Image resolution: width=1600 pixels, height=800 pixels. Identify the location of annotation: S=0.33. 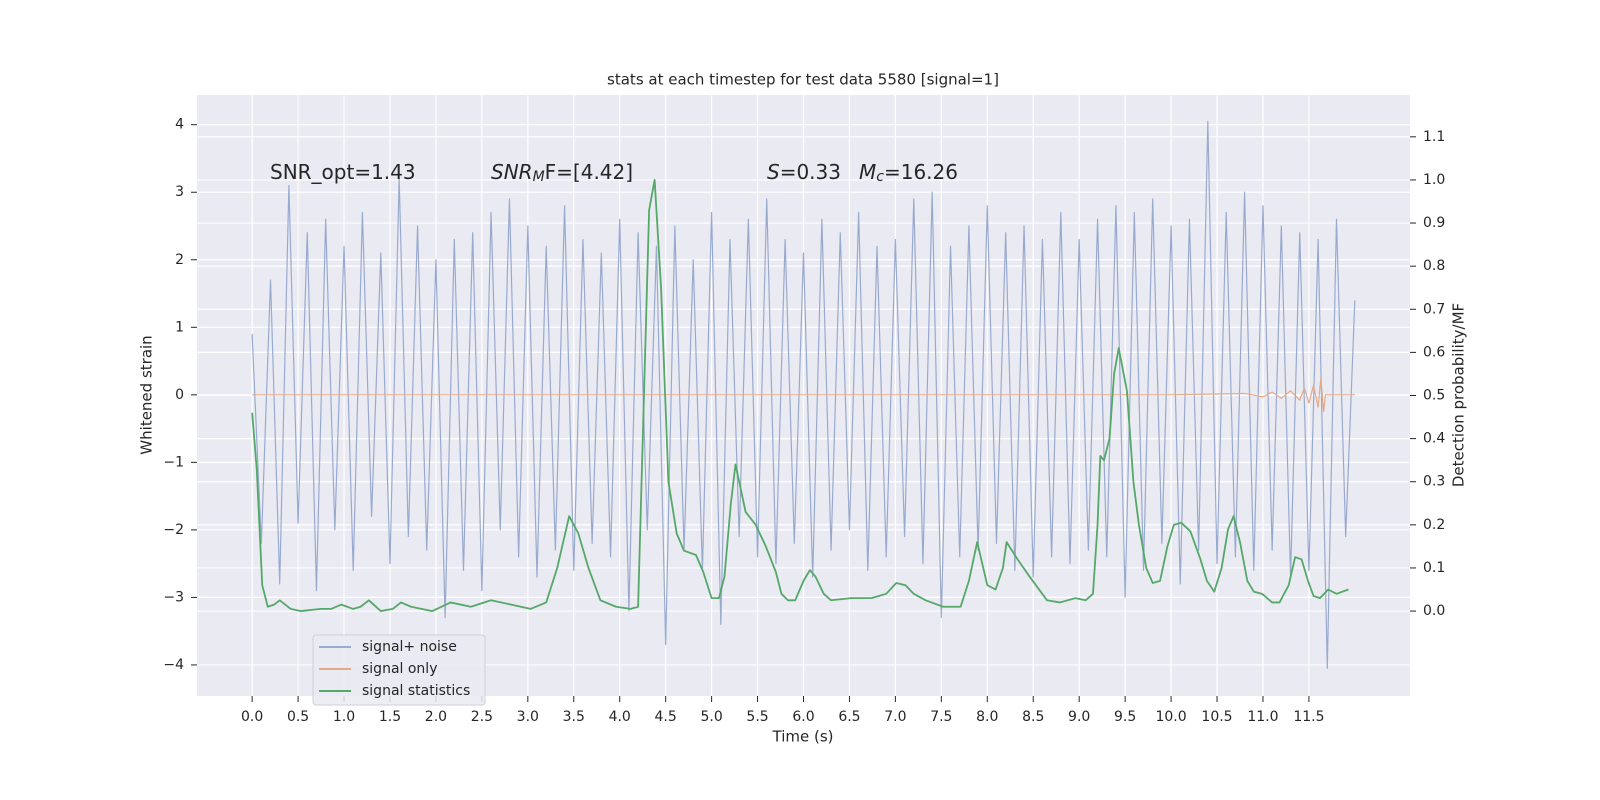
(804, 172).